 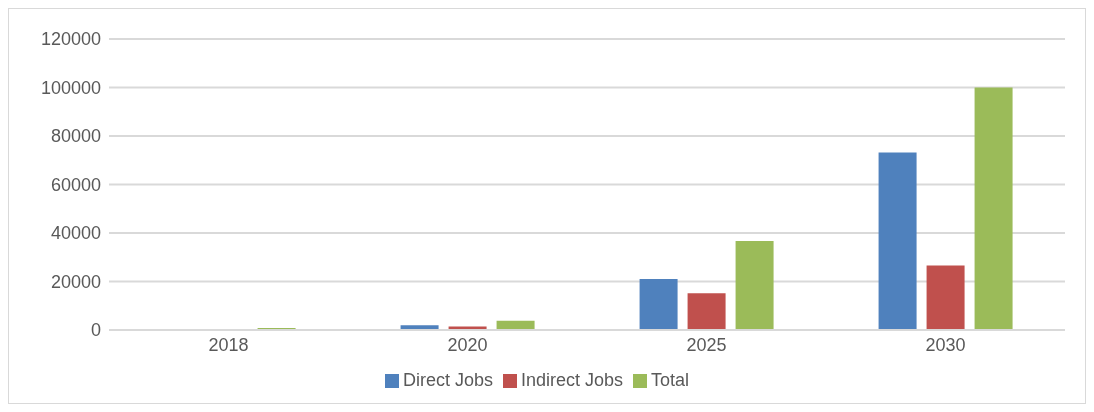 What do you see at coordinates (75, 184) in the screenshot?
I see `y-tick-label: 60000` at bounding box center [75, 184].